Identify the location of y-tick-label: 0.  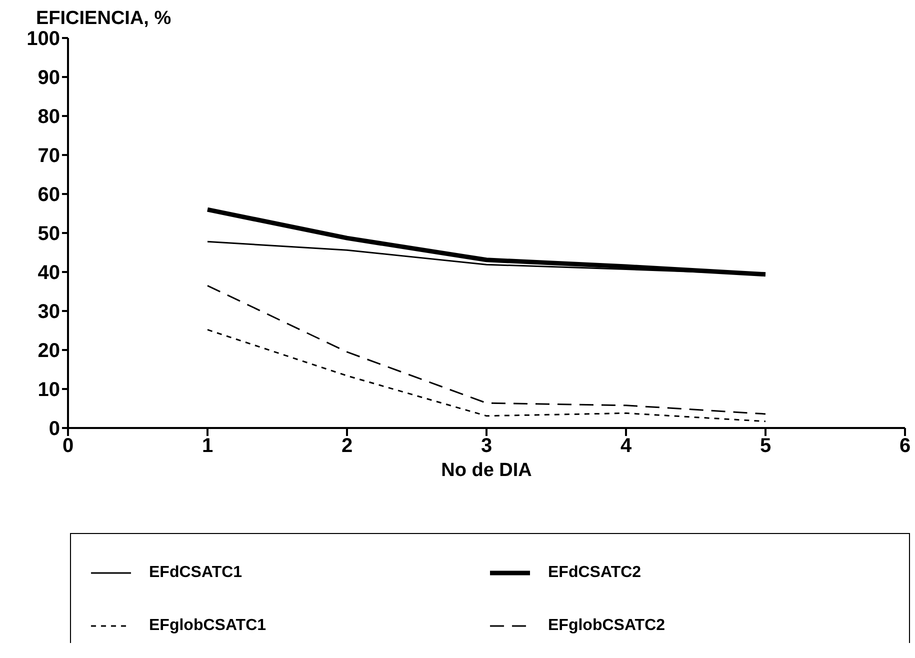
(54, 429).